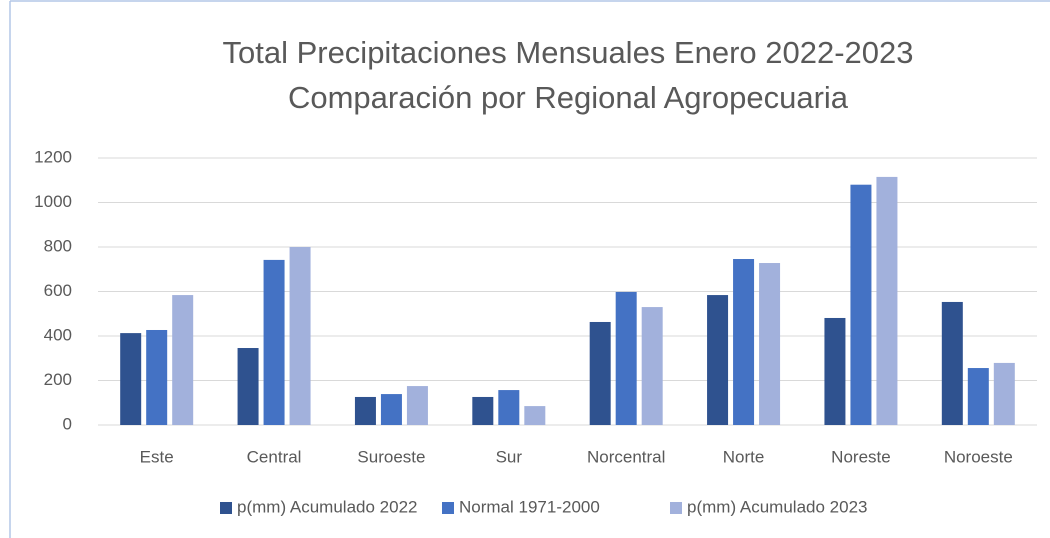  Describe the element at coordinates (529, 506) in the screenshot. I see `legend-label: Normal 1971-2000` at that location.